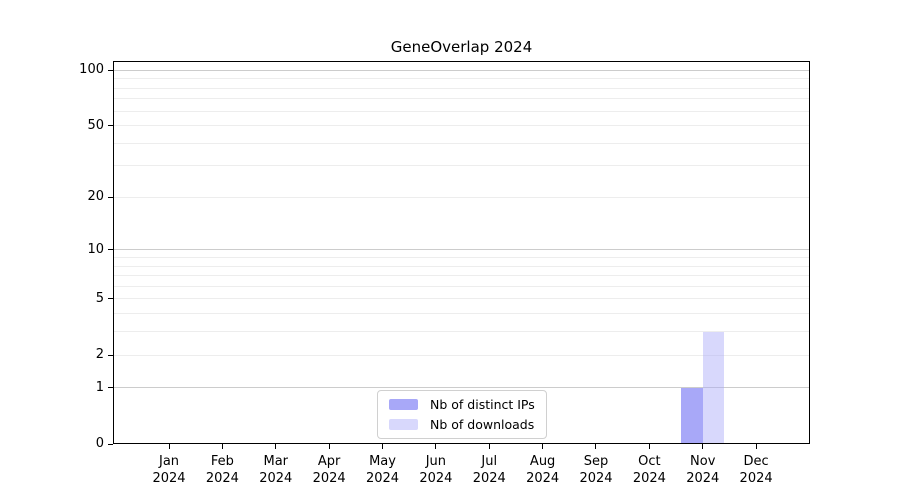 The width and height of the screenshot is (900, 500). What do you see at coordinates (489, 470) in the screenshot?
I see `x-tick-label: Jul 2024` at bounding box center [489, 470].